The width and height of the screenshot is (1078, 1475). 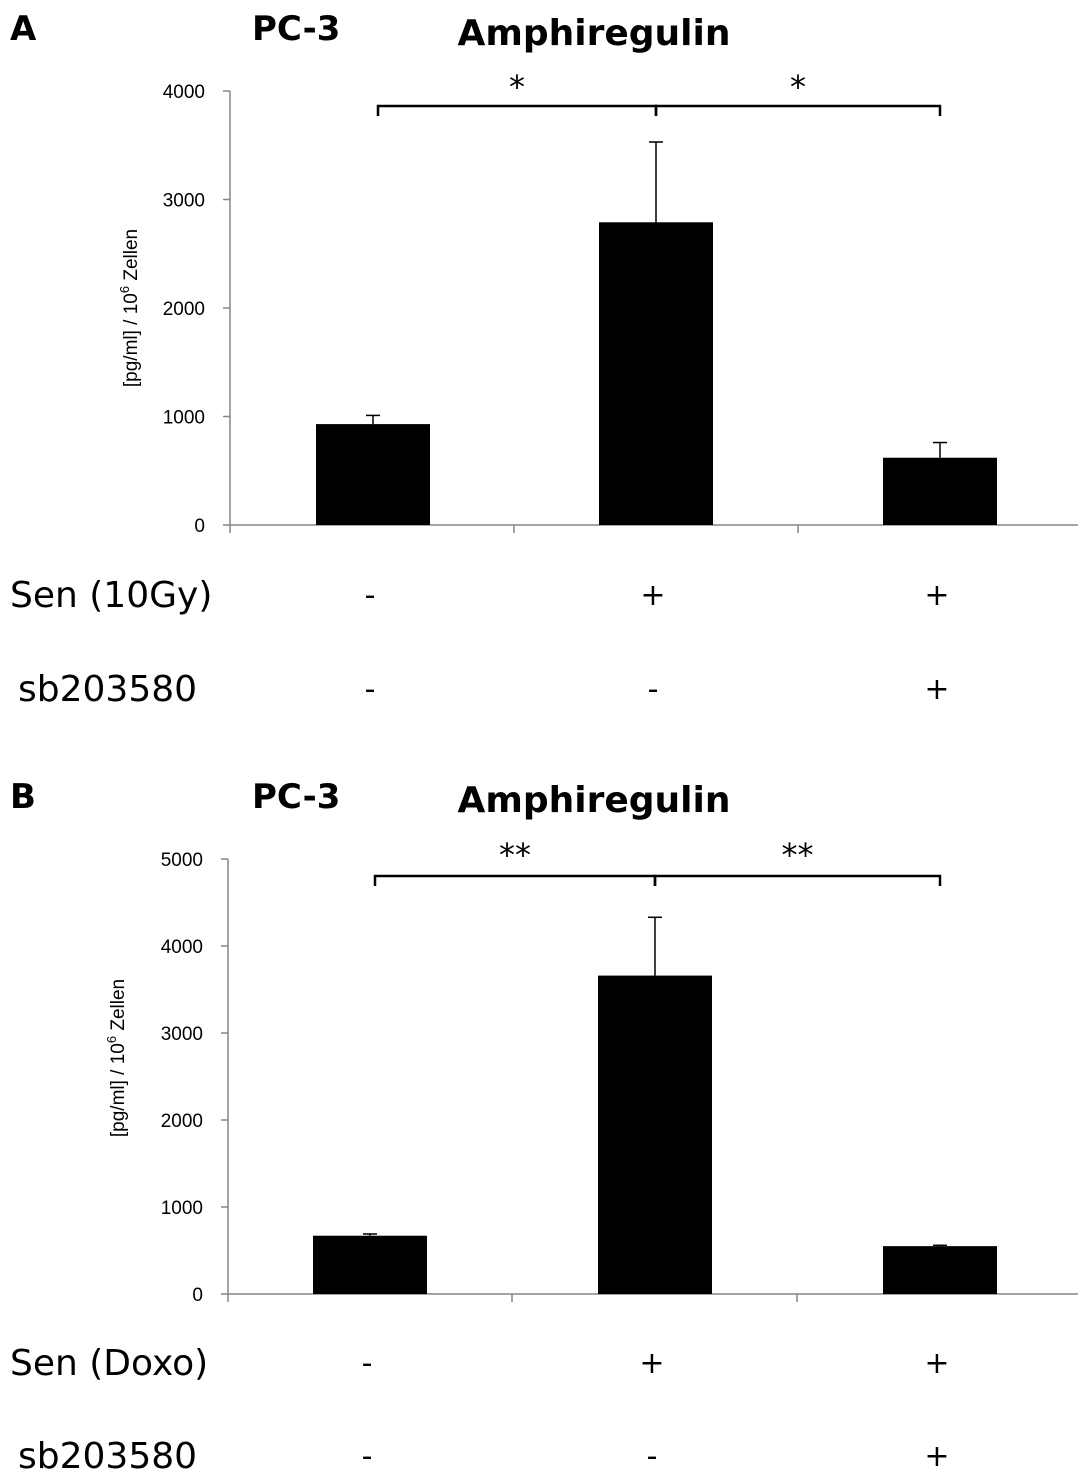 What do you see at coordinates (109, 1363) in the screenshot?
I see `condition-label: Sen (Doxo)` at bounding box center [109, 1363].